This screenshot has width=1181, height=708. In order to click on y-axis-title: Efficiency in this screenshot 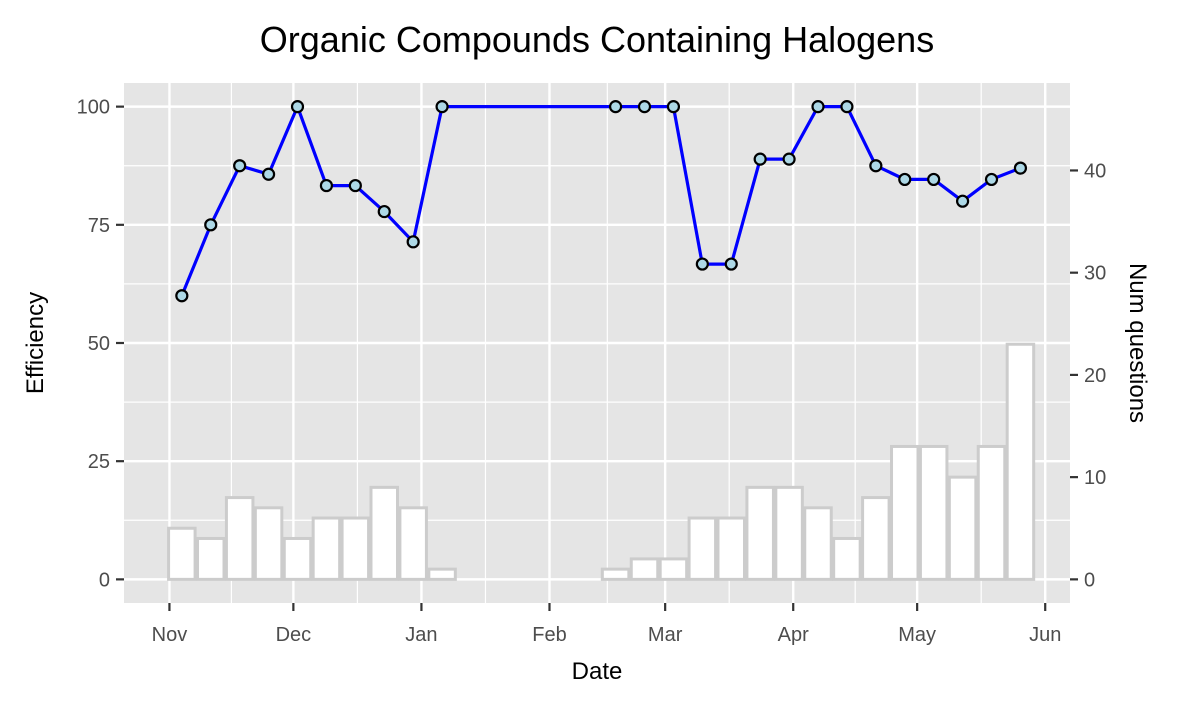, I will do `click(35, 343)`.